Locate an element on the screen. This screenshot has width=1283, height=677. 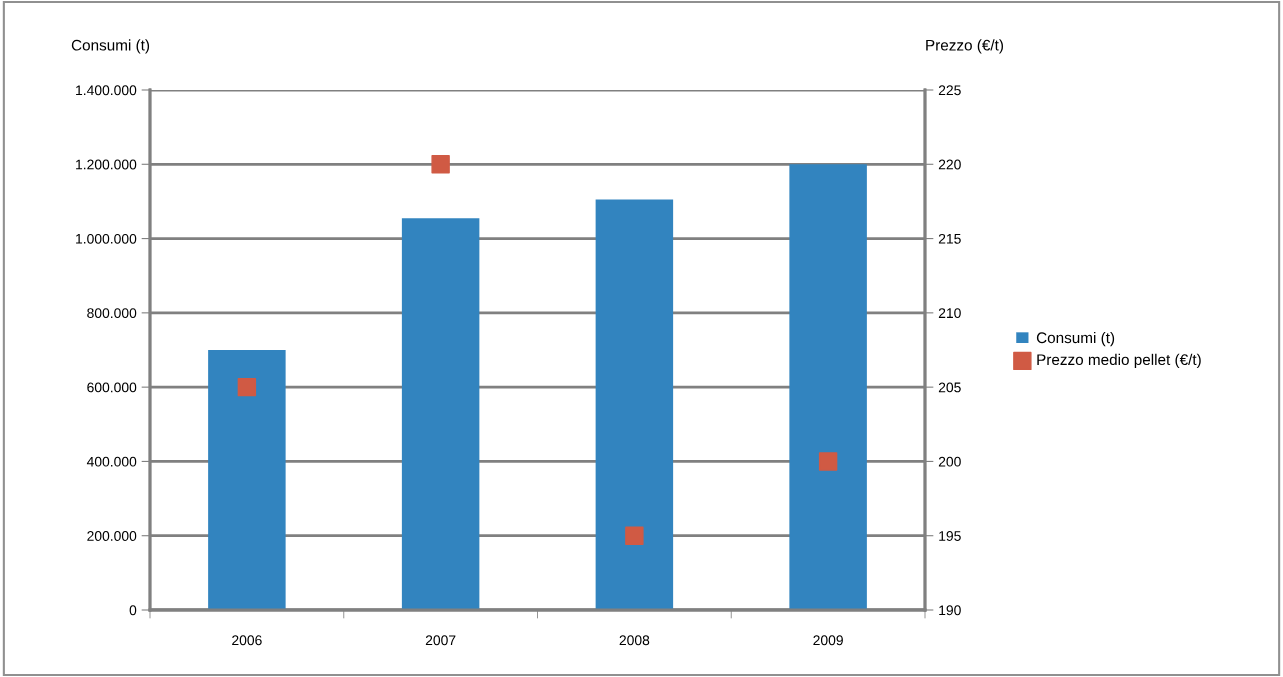
y2-tick-label: 220 is located at coordinates (949, 164).